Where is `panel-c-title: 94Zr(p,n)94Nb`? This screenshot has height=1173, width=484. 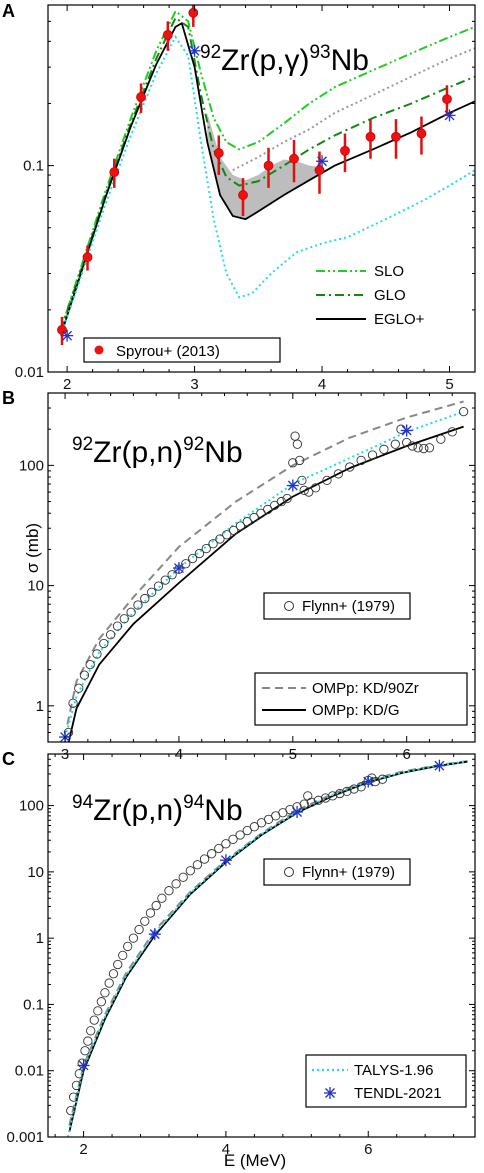 panel-c-title: 94Zr(p,n)94Nb is located at coordinates (157, 809).